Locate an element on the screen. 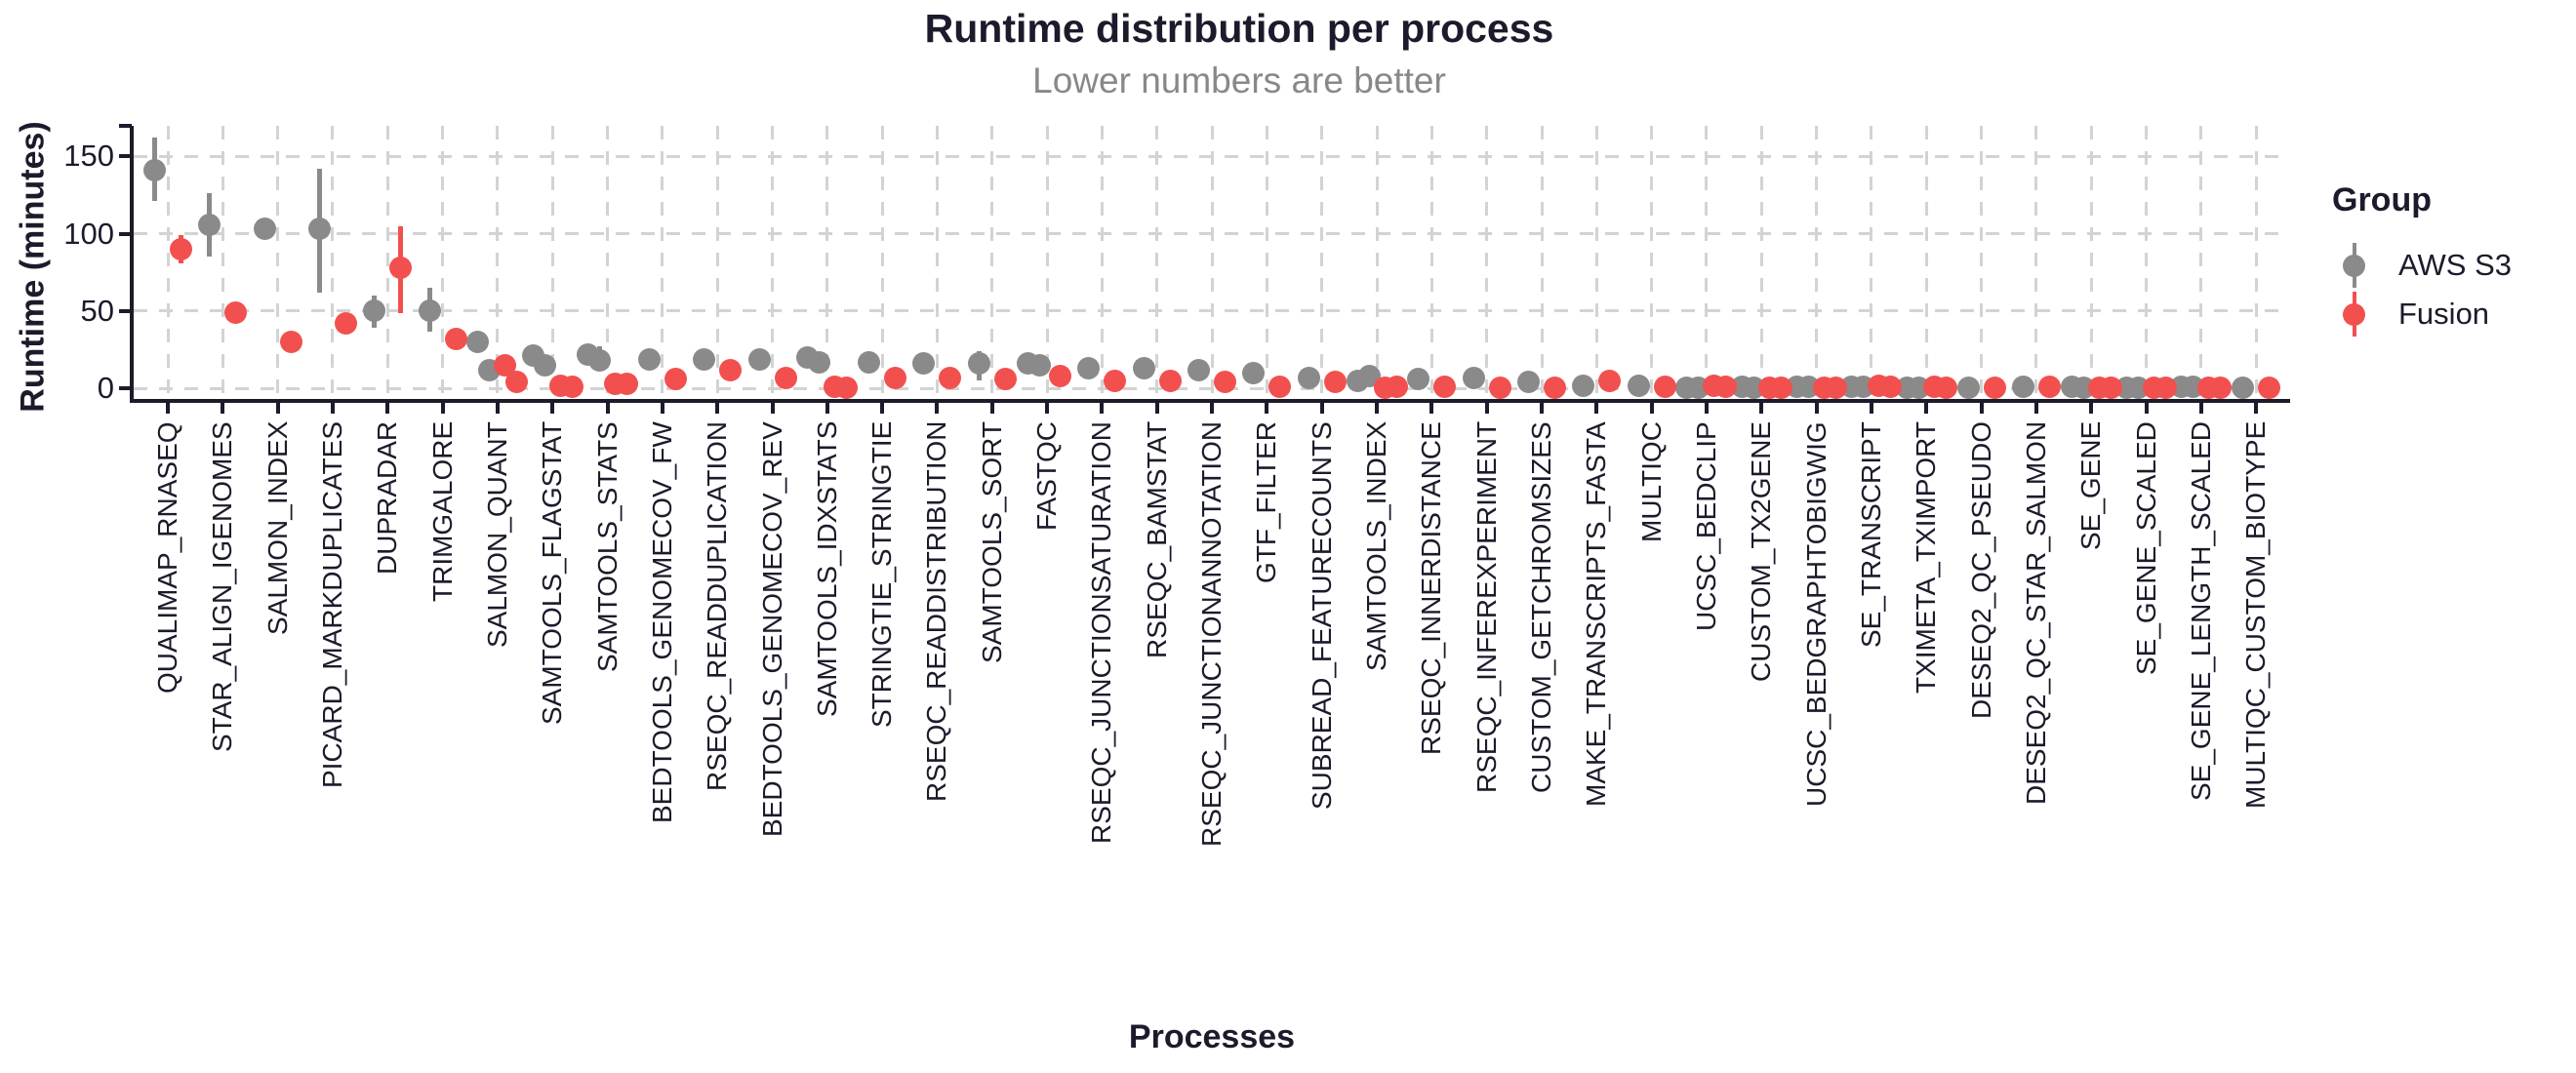 The width and height of the screenshot is (2576, 1073). x-tick-label: SE_GENE_SCALED is located at coordinates (2145, 548).